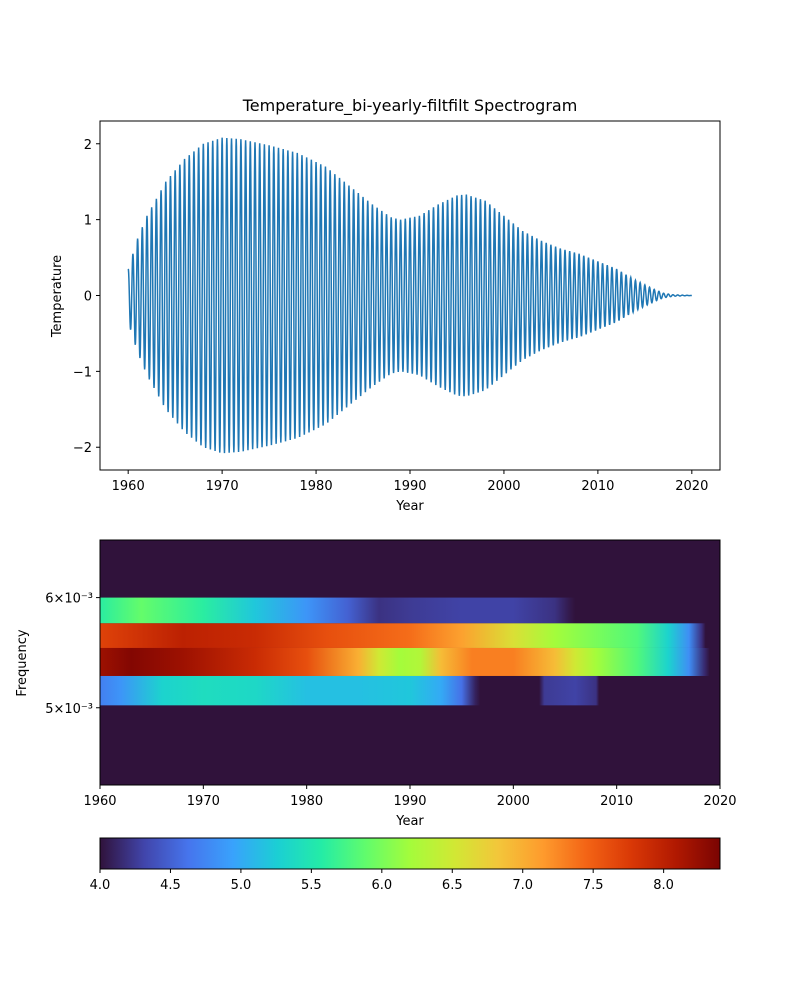 The height and width of the screenshot is (1000, 800). I want to click on spectrogram-x-axis-label: Year, so click(409, 821).